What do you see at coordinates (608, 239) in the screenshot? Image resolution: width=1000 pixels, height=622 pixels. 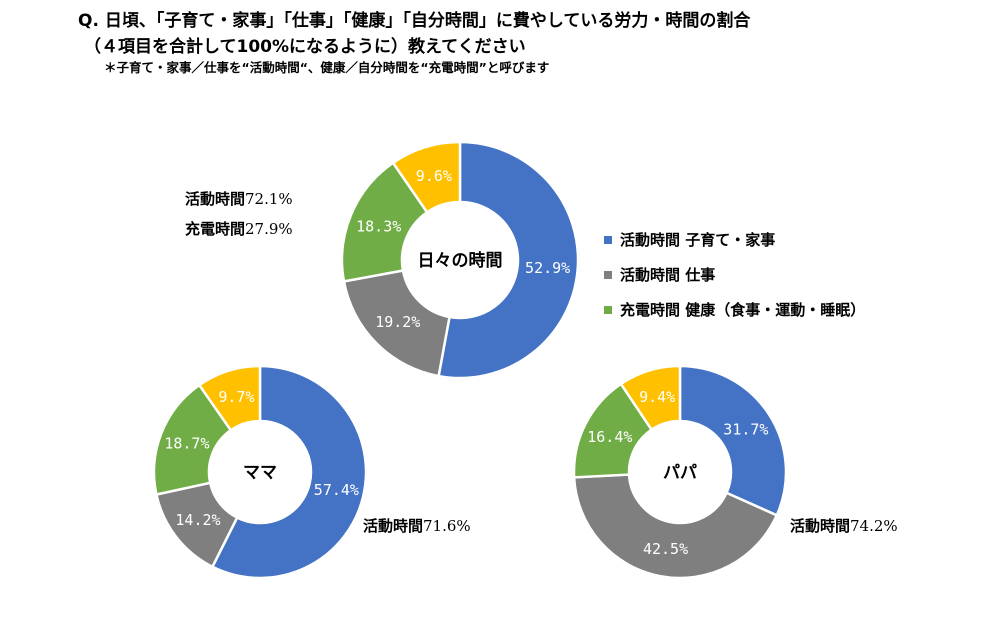 I see `legend-swatch-childcare` at bounding box center [608, 239].